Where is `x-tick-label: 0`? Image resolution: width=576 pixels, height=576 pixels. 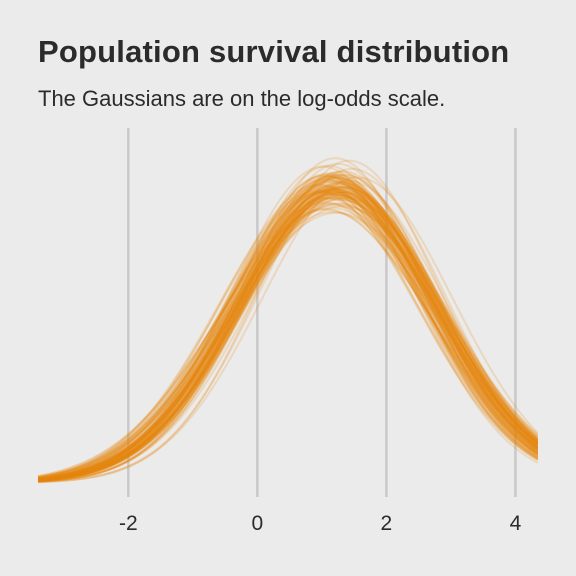
x-tick-label: 0 is located at coordinates (258, 523).